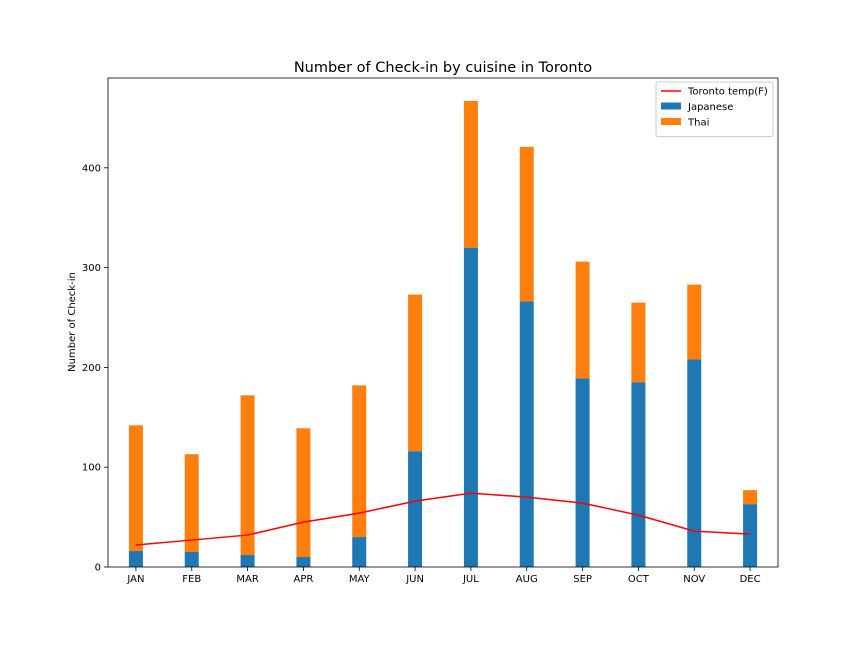 The image size is (864, 648). Describe the element at coordinates (91, 268) in the screenshot. I see `y-tick-label: 300` at that location.